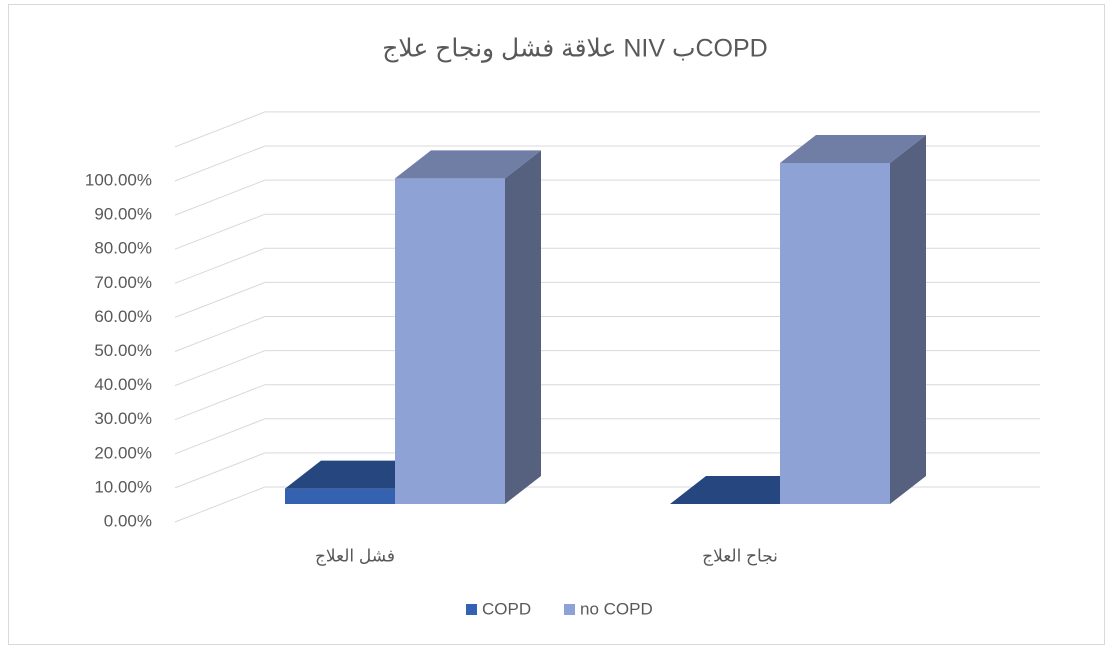  What do you see at coordinates (123, 486) in the screenshot?
I see `y-tick-label: 10.00%` at bounding box center [123, 486].